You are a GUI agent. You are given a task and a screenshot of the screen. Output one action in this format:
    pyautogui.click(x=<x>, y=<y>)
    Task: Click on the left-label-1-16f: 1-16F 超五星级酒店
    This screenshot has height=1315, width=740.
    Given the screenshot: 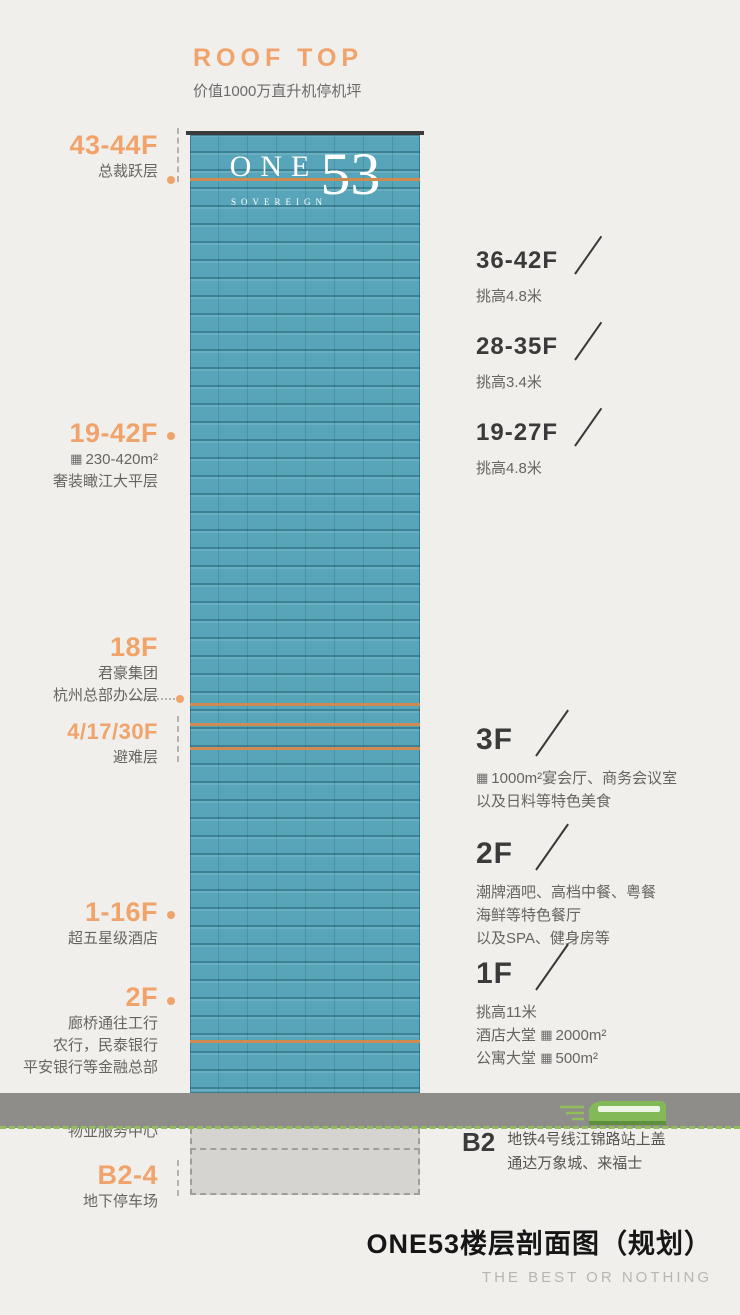 What is the action you would take?
    pyautogui.click(x=79, y=923)
    